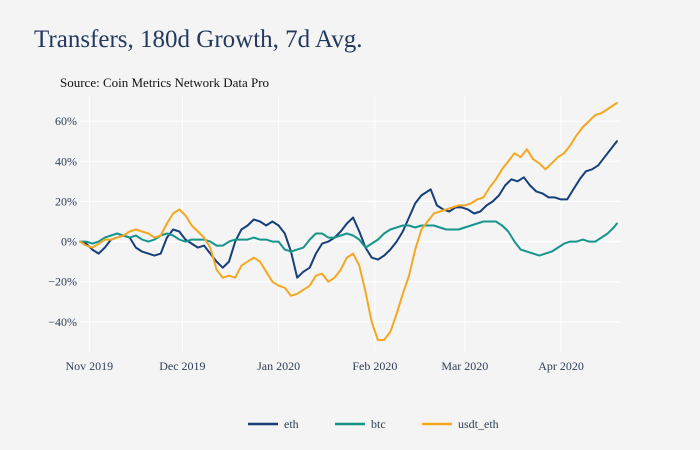  Describe the element at coordinates (182, 366) in the screenshot. I see `x-tick-label: Dec 2019` at that location.